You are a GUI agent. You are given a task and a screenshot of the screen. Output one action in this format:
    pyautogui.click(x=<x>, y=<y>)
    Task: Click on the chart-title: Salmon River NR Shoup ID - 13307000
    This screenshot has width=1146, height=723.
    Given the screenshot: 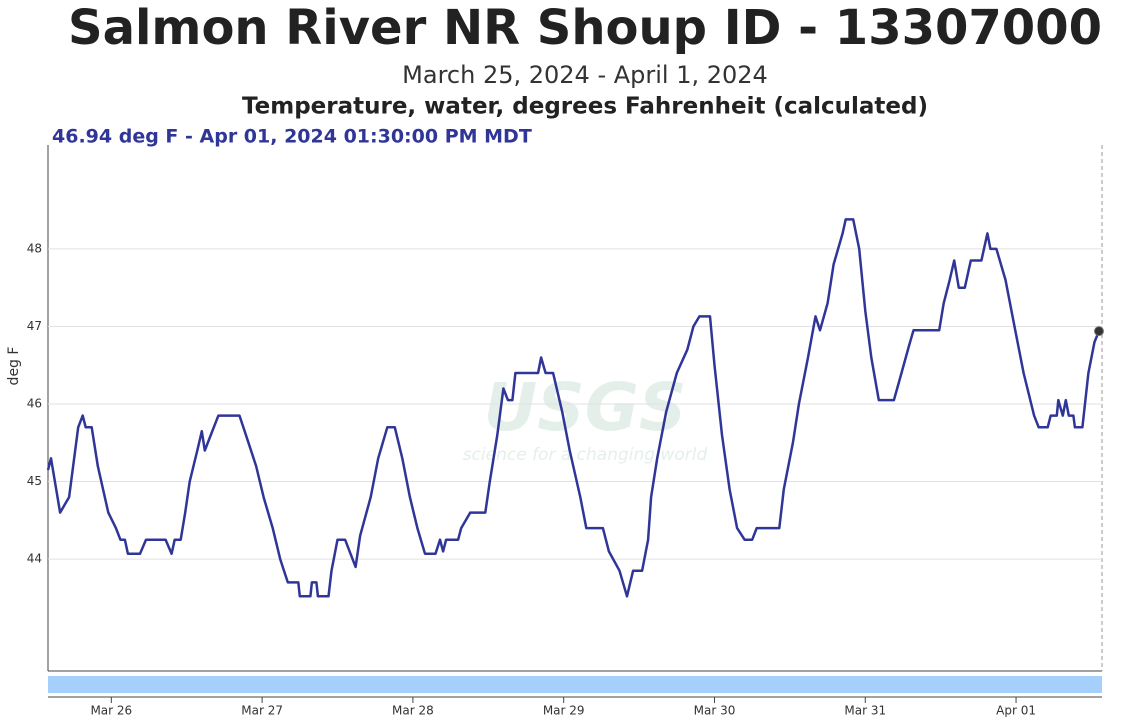 What is the action you would take?
    pyautogui.click(x=585, y=28)
    